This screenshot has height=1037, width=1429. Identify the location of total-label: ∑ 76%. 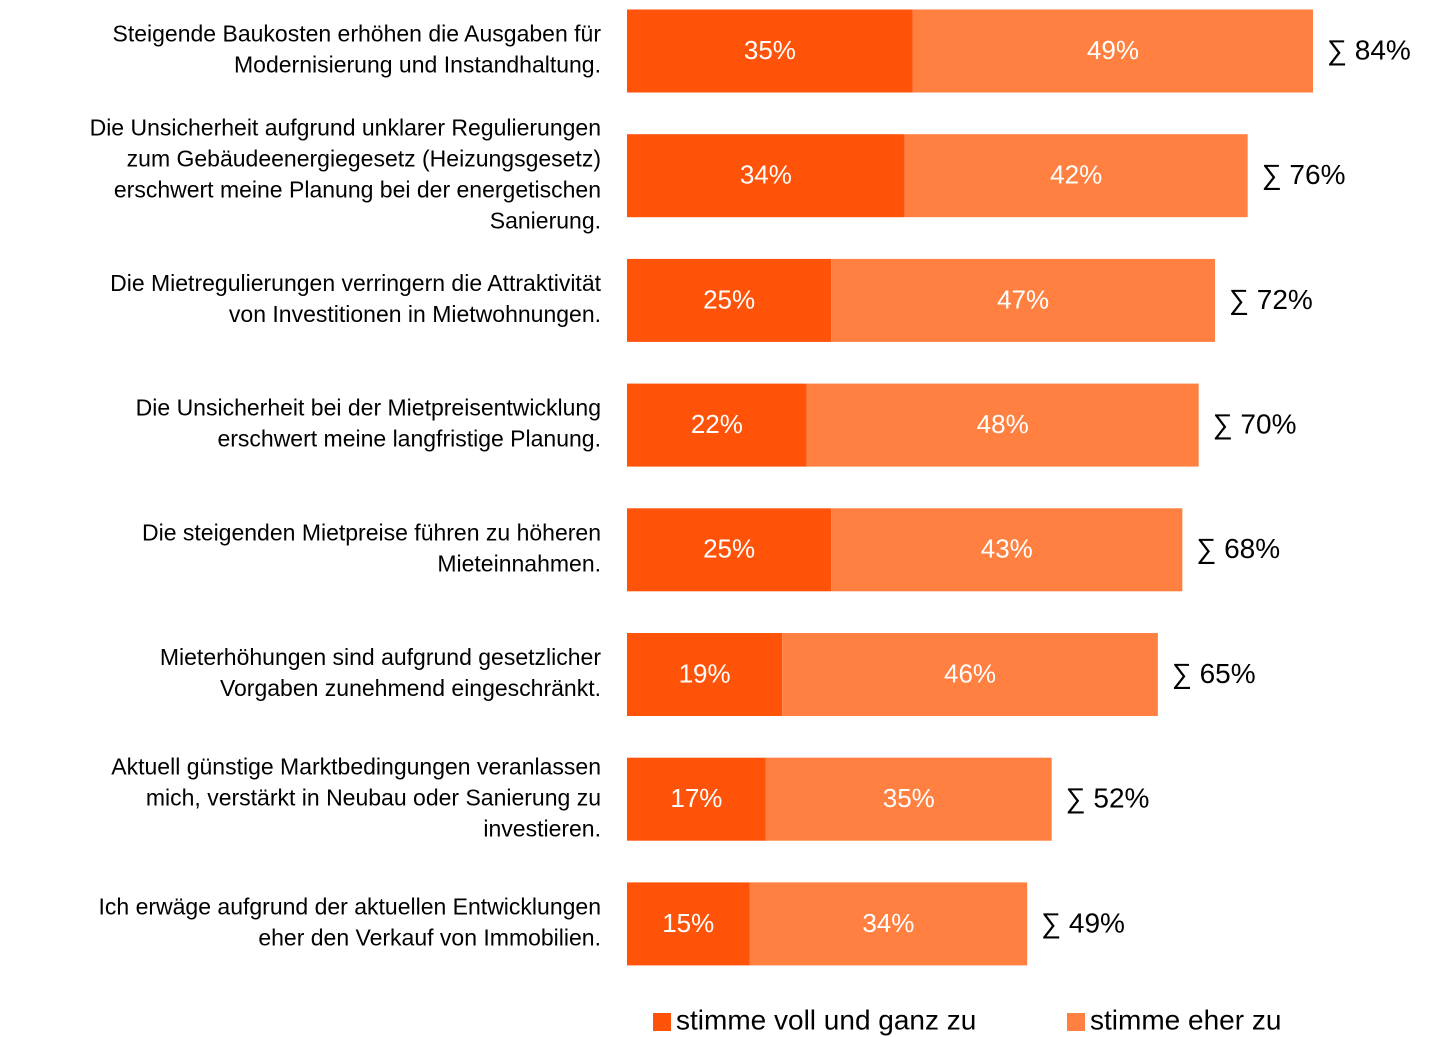
(1304, 174).